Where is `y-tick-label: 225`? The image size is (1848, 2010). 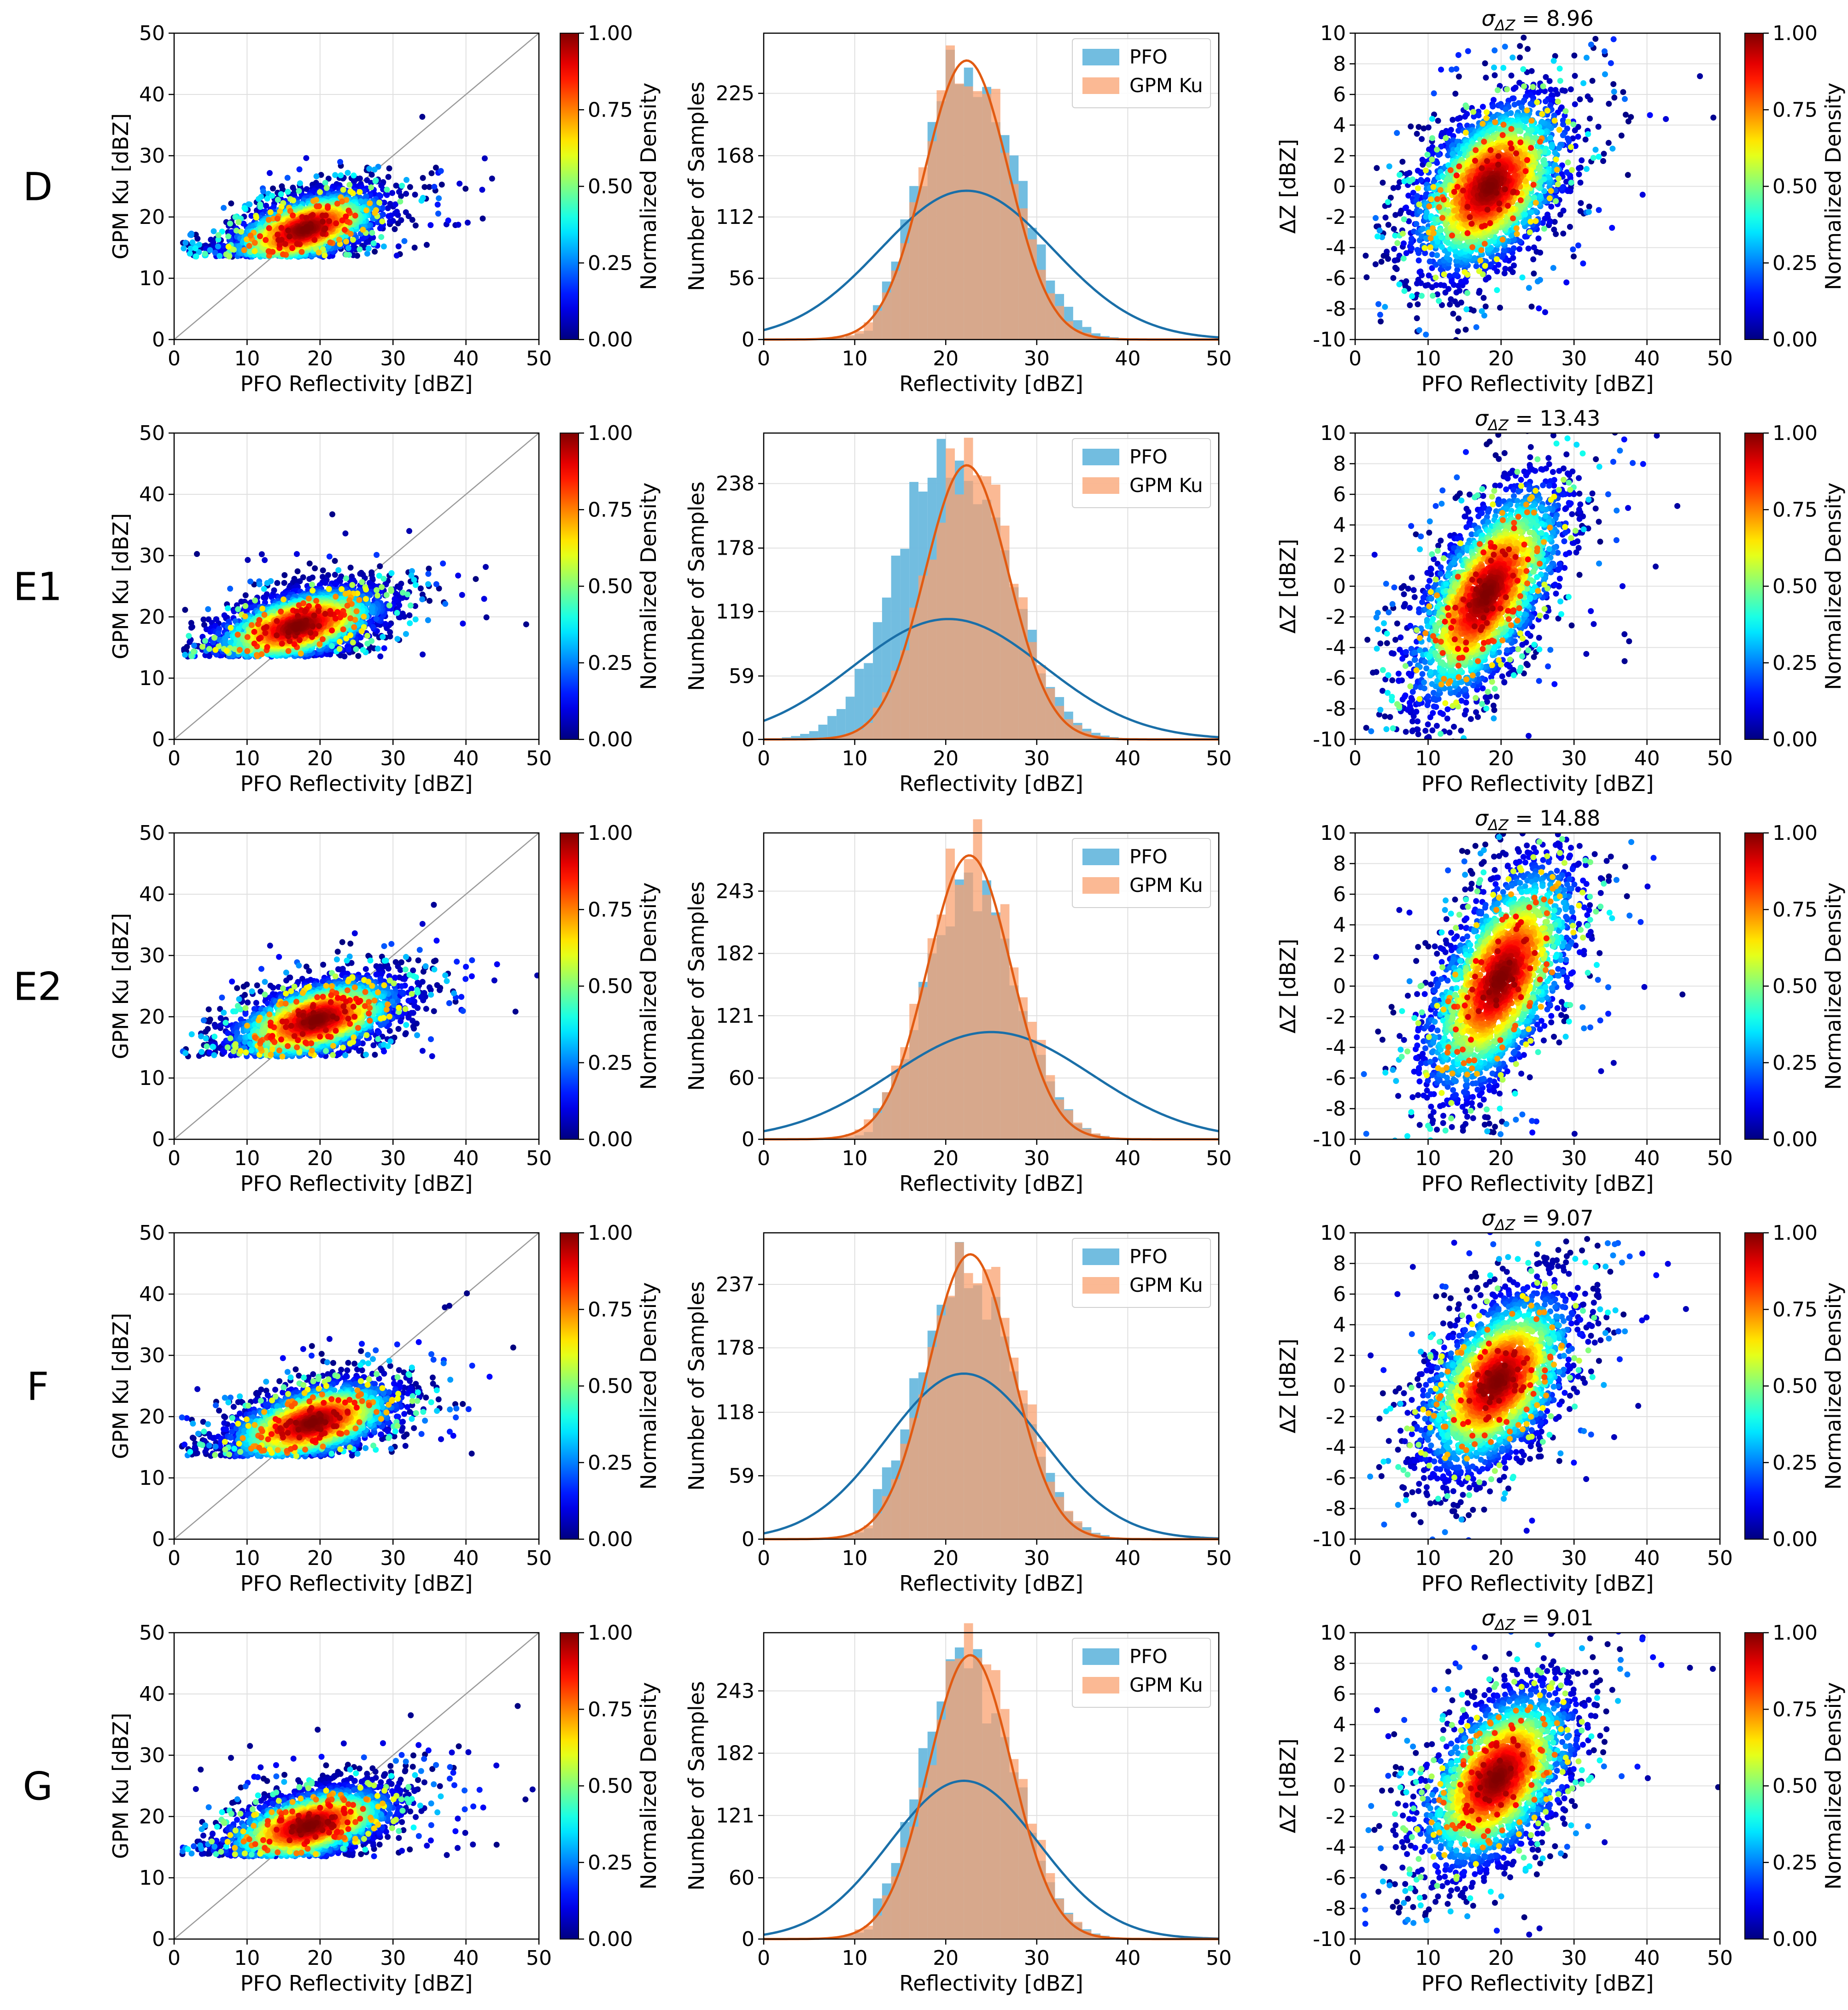 y-tick-label: 225 is located at coordinates (735, 93).